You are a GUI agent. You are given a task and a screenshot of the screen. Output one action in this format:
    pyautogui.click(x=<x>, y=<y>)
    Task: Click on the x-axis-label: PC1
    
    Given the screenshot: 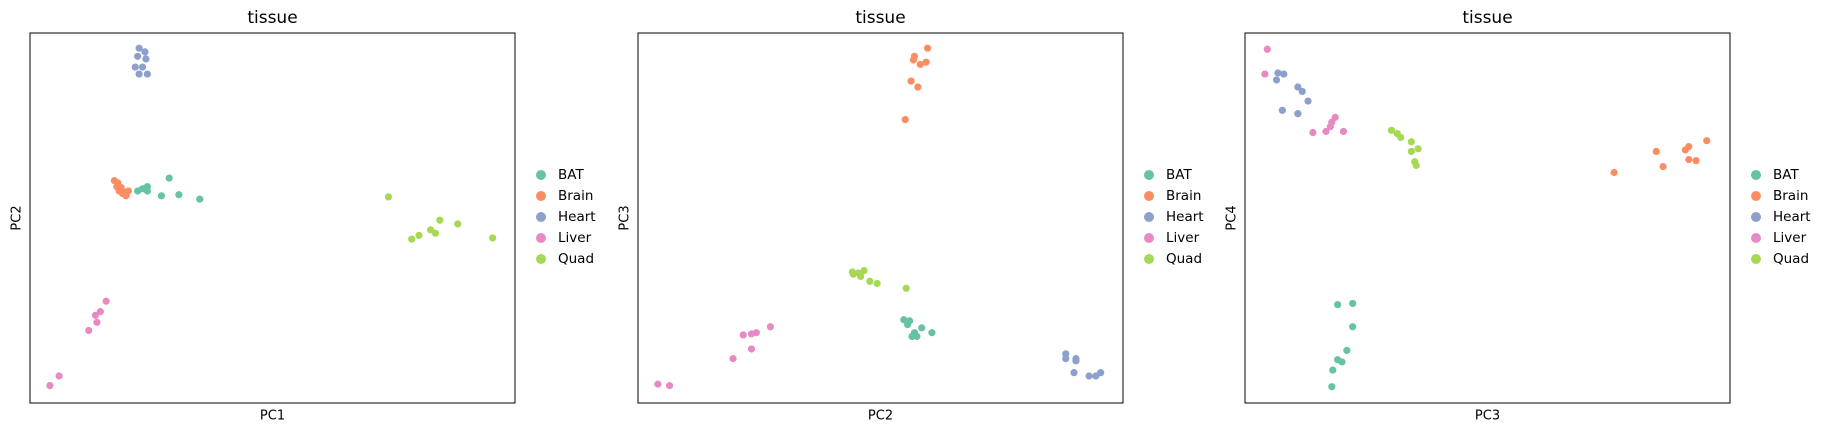 What is the action you would take?
    pyautogui.click(x=272, y=416)
    